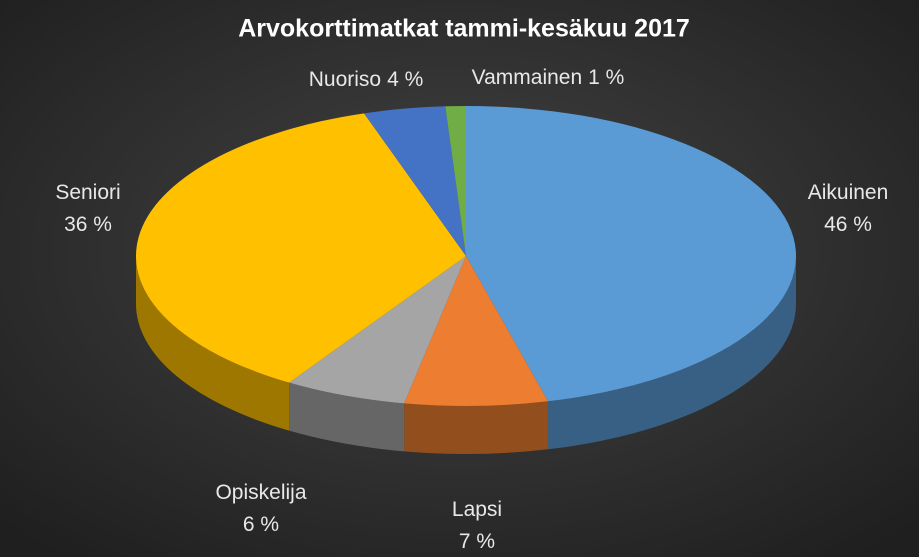 This screenshot has height=557, width=919. What do you see at coordinates (405, 79) in the screenshot?
I see `value-label: 4 %` at bounding box center [405, 79].